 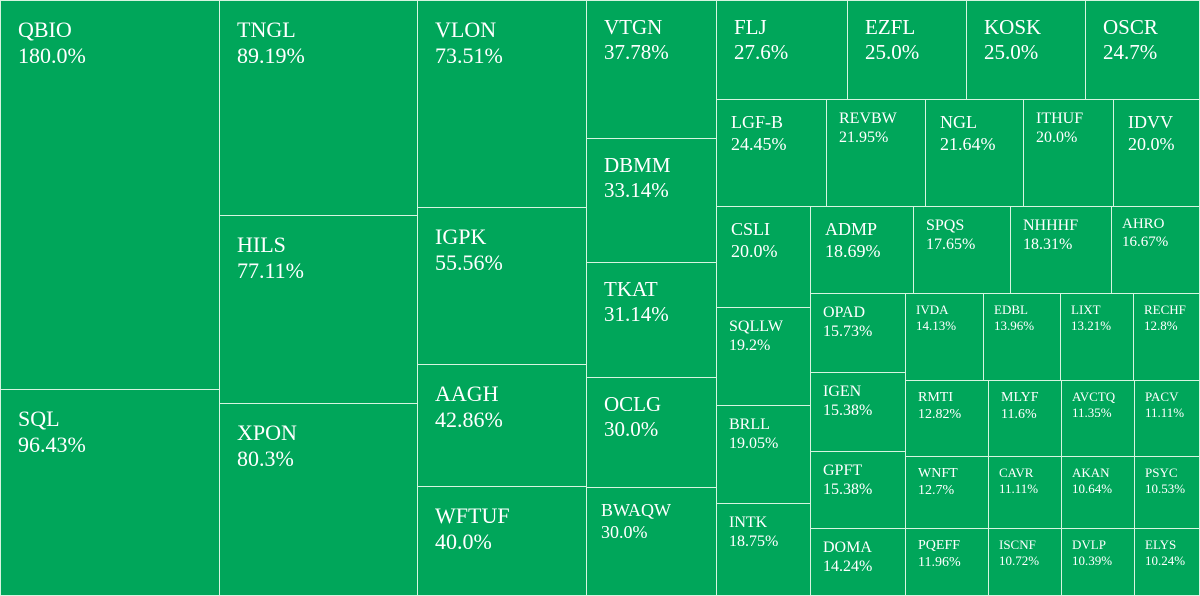 What do you see at coordinates (502, 541) in the screenshot?
I see `tile-wftuf: WFTUF 40.0%` at bounding box center [502, 541].